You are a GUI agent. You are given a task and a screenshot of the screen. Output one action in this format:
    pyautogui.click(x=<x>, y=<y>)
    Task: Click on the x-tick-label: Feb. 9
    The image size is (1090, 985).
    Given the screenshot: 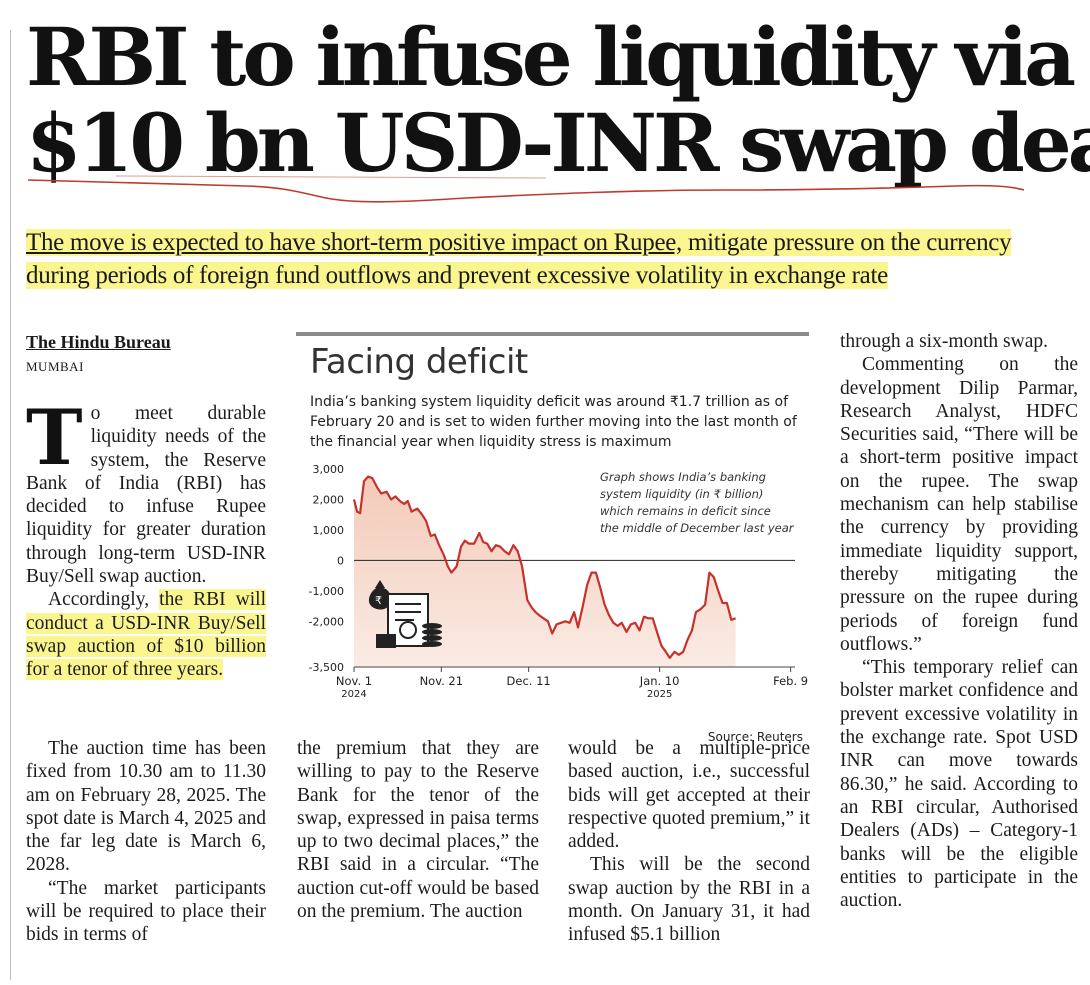 What is the action you would take?
    pyautogui.click(x=790, y=681)
    